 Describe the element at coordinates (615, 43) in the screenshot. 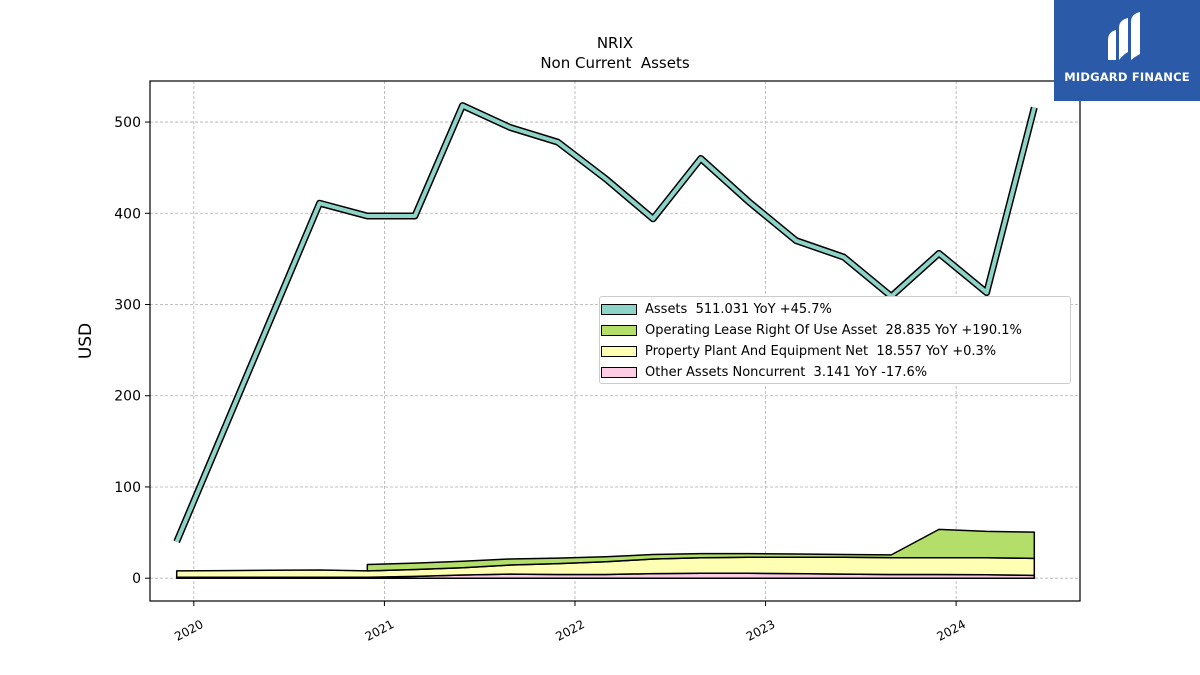

I see `chart-title: NRIX` at that location.